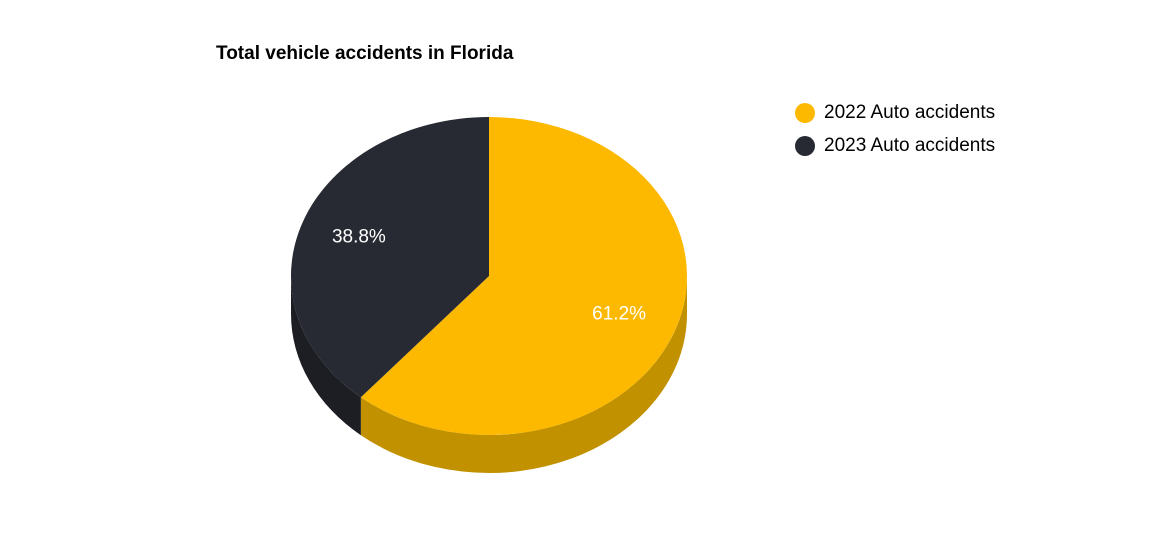 This screenshot has height=534, width=1172. Describe the element at coordinates (359, 237) in the screenshot. I see `slice-2023-auto-accidents-label: 38.8%` at that location.